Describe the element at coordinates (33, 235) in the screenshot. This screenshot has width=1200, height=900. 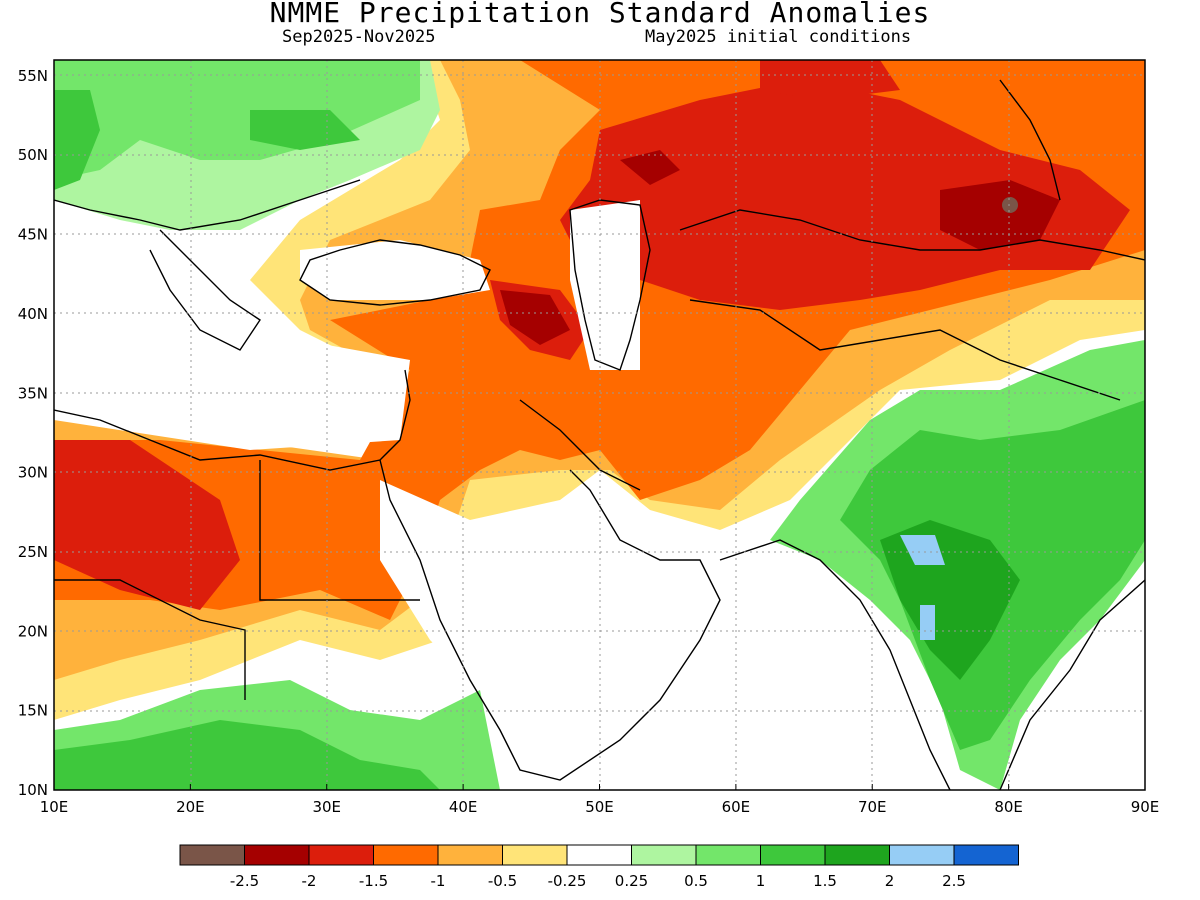
I see `lat-tick-label: 45N` at that location.